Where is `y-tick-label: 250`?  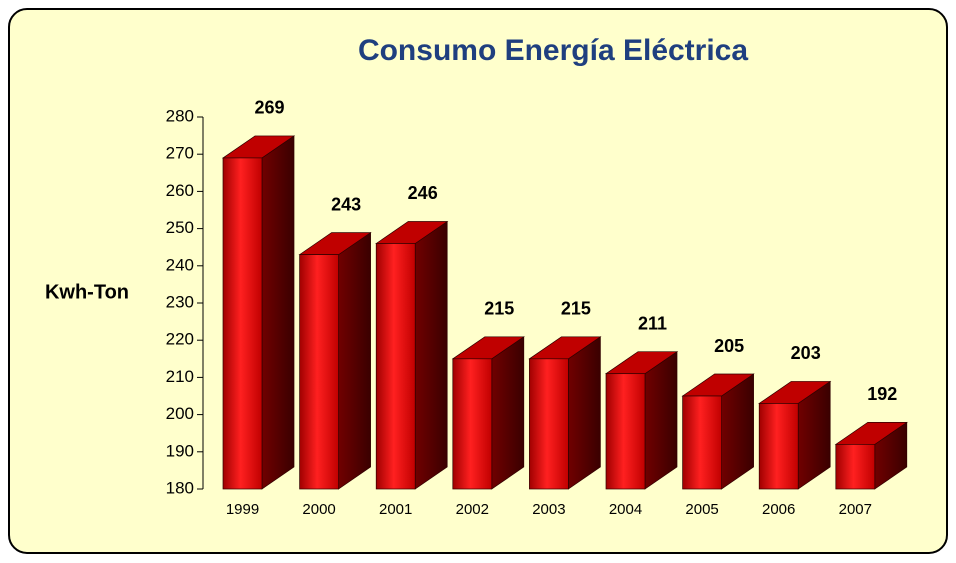
y-tick-label: 250 is located at coordinates (180, 227).